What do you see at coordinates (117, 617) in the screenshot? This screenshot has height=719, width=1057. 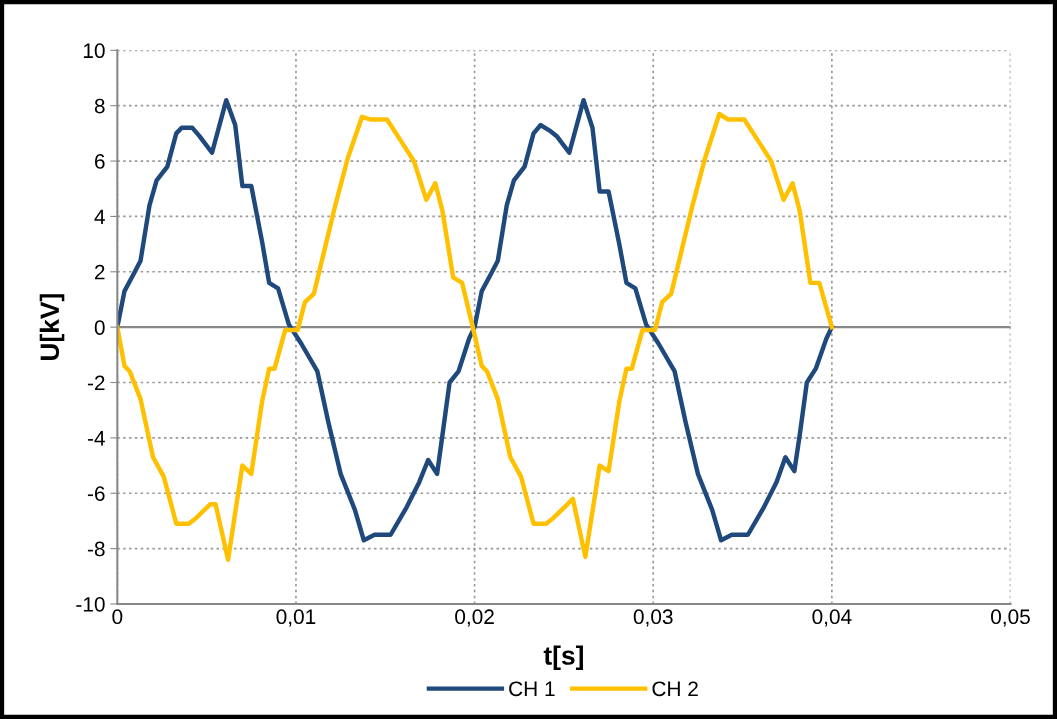 I see `x-tick-label: 0` at bounding box center [117, 617].